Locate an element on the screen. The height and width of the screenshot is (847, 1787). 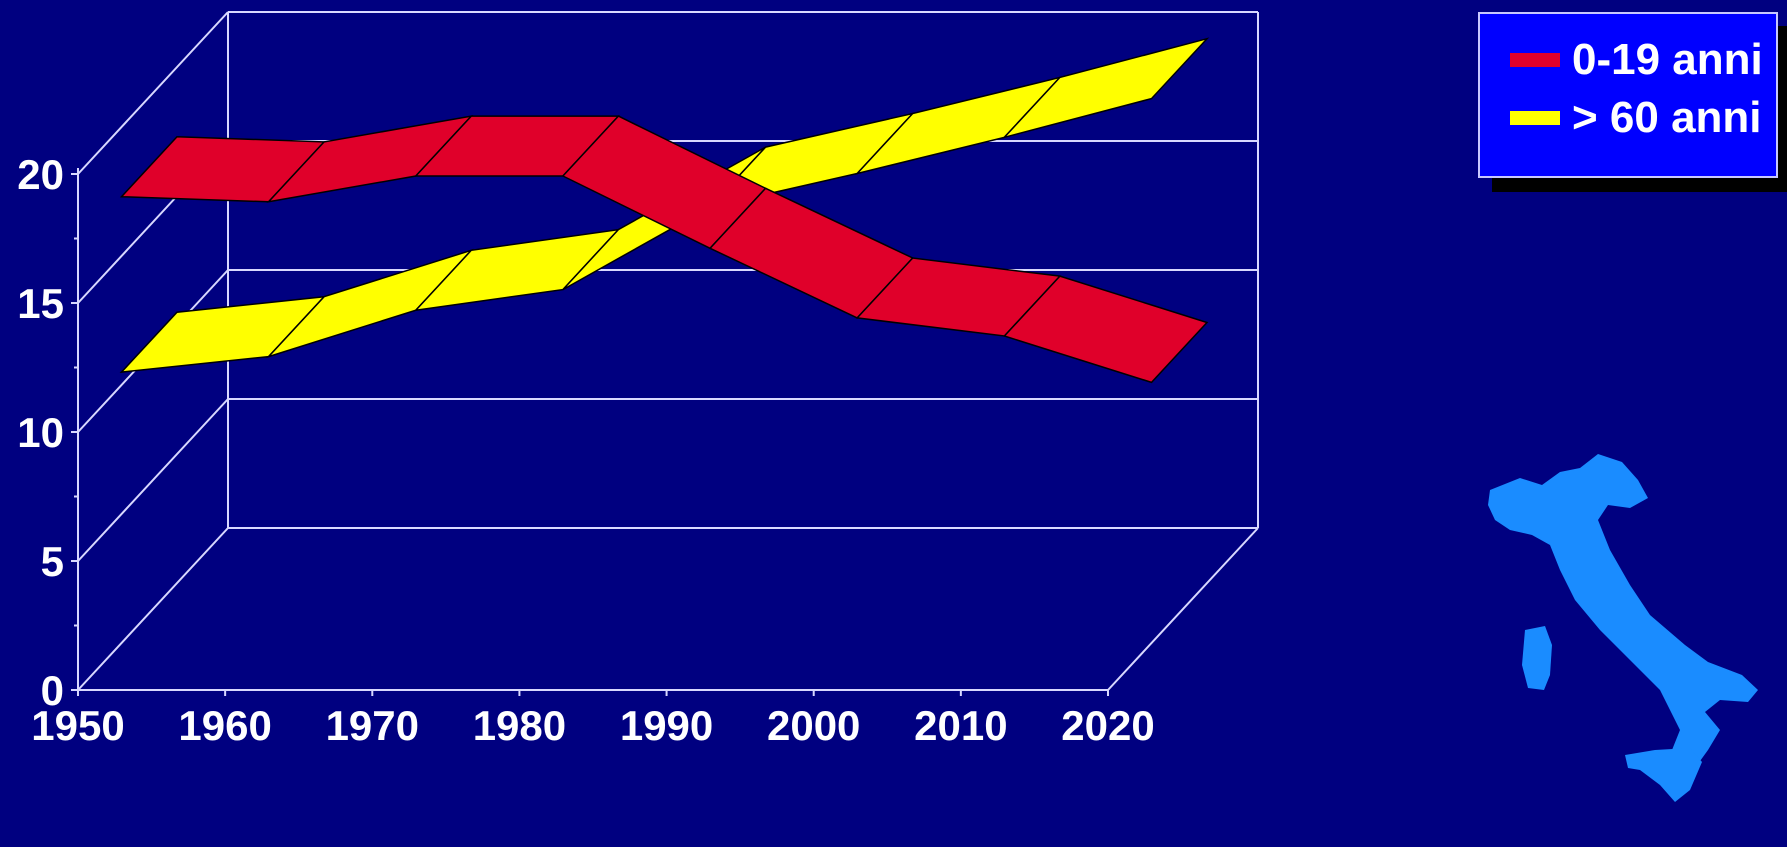
italy-mainland is located at coordinates (1623, 614).